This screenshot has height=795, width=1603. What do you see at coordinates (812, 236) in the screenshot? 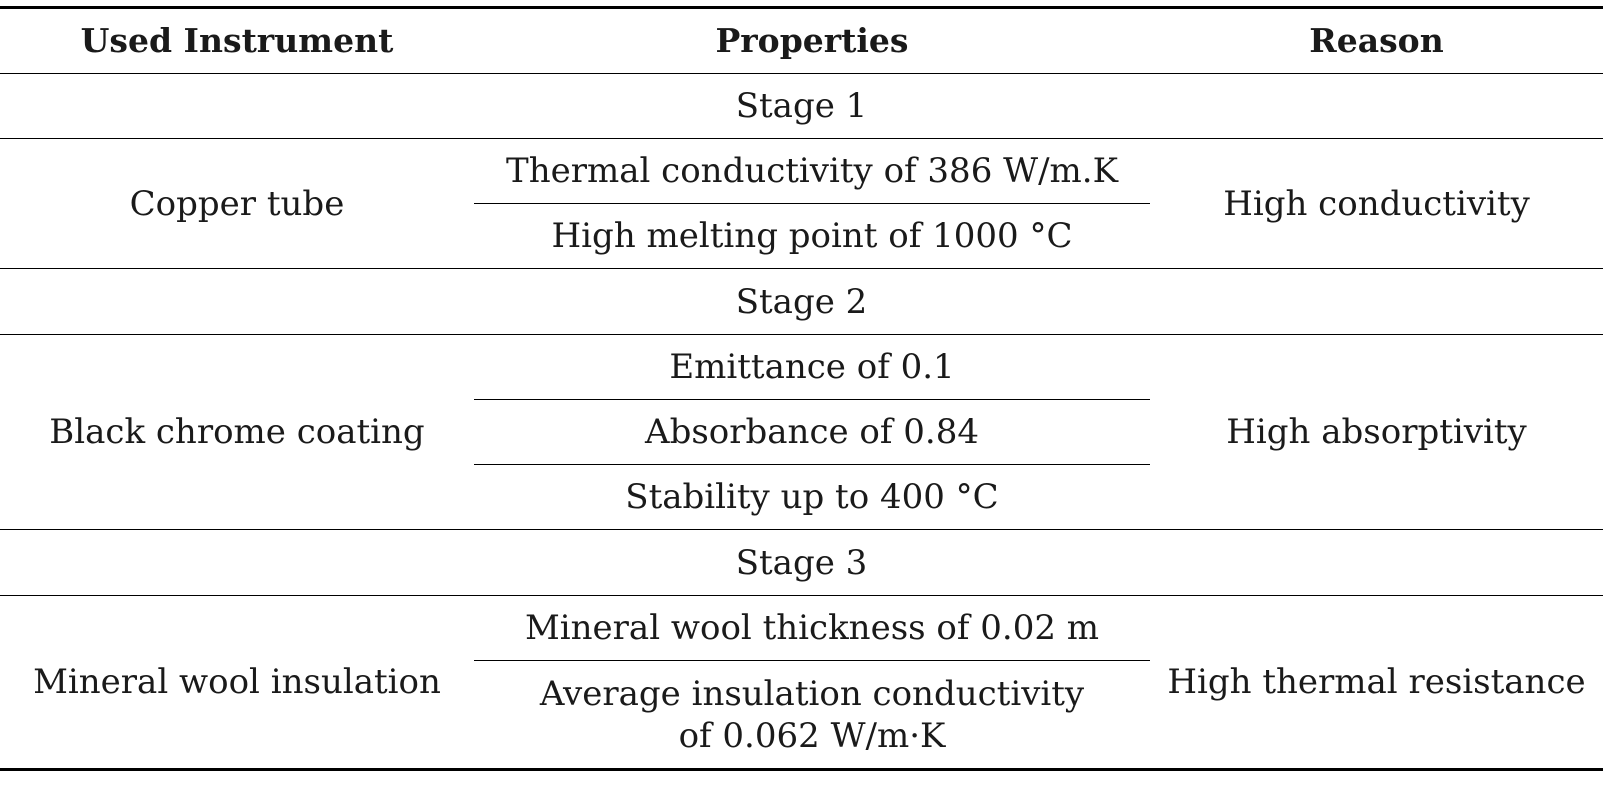
I see `property-cell: High melting point of 1000 °C` at bounding box center [812, 236].